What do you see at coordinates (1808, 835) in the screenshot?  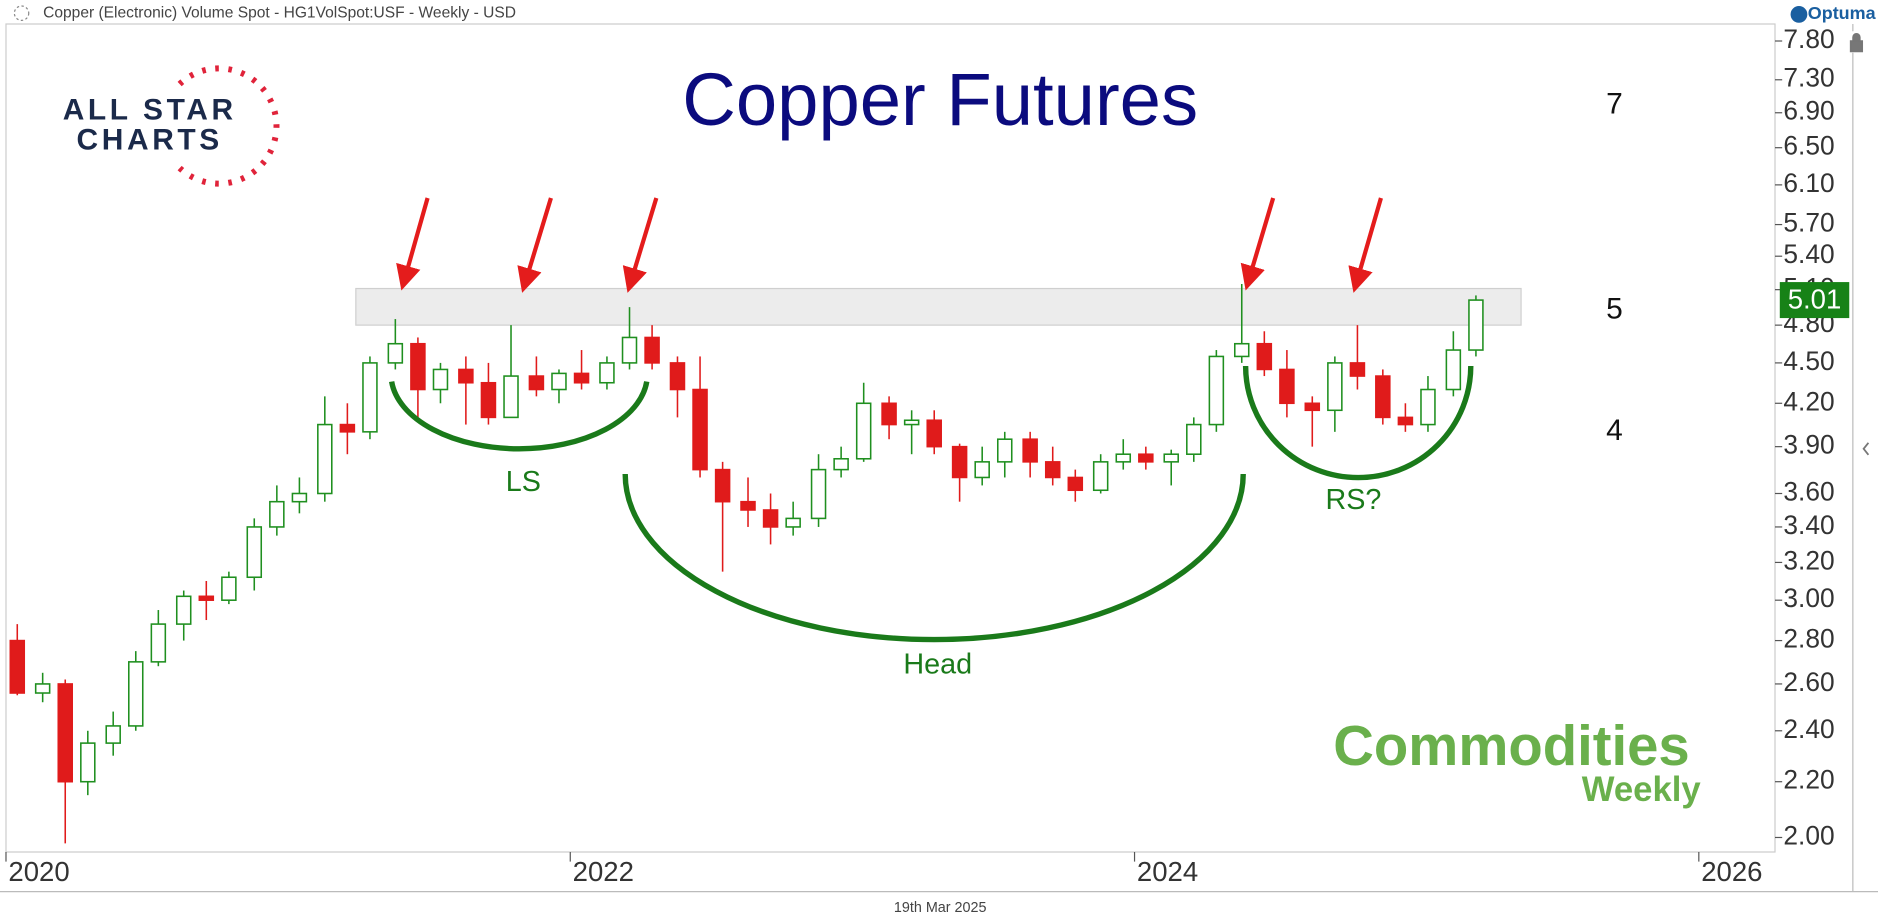 I see `y-tick-label: 2.00` at bounding box center [1808, 835].